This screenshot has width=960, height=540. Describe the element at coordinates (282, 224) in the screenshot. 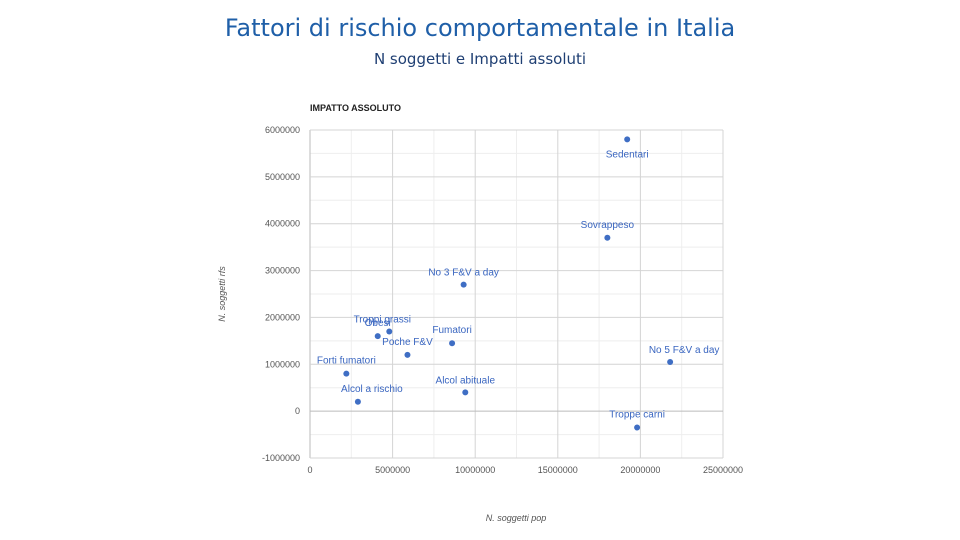

I see `y-tick-label: 4000000` at that location.